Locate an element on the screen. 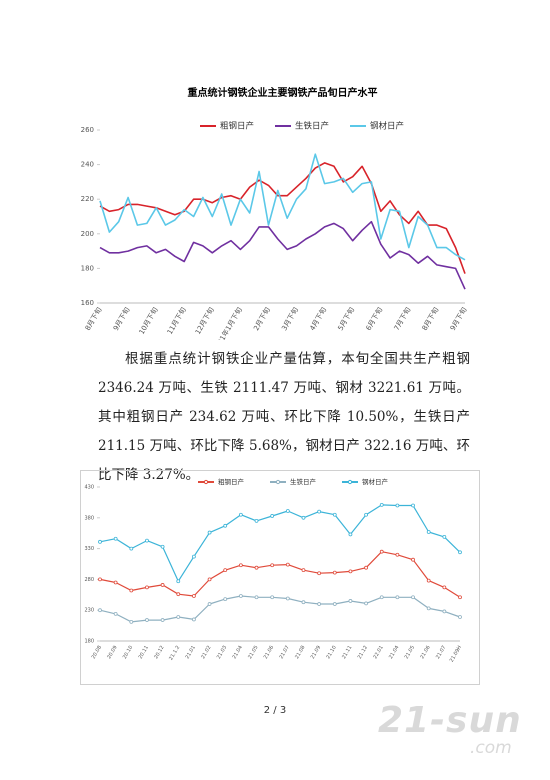 The height and width of the screenshot is (780, 550). y-tick-label: 220 is located at coordinates (87, 199).